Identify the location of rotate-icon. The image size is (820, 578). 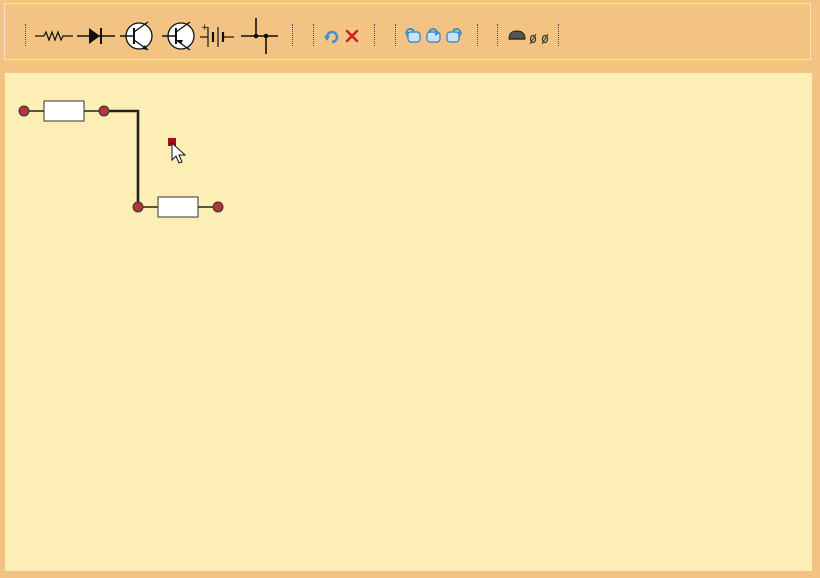
(332, 36).